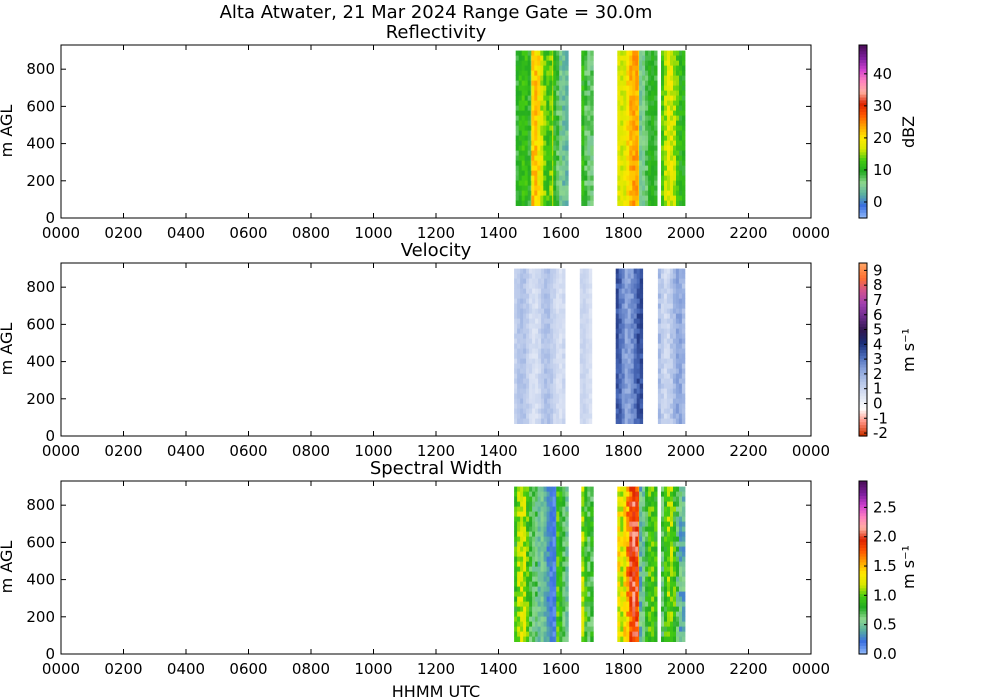 Image resolution: width=1000 pixels, height=700 pixels. I want to click on x-axis-label: HHMM UTC, so click(436, 691).